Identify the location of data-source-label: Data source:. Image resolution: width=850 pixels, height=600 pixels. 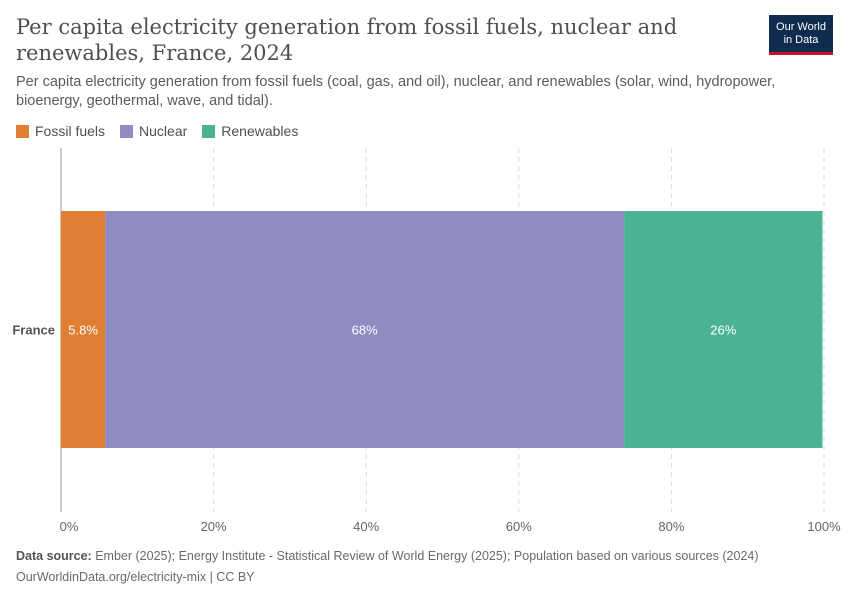
(54, 556).